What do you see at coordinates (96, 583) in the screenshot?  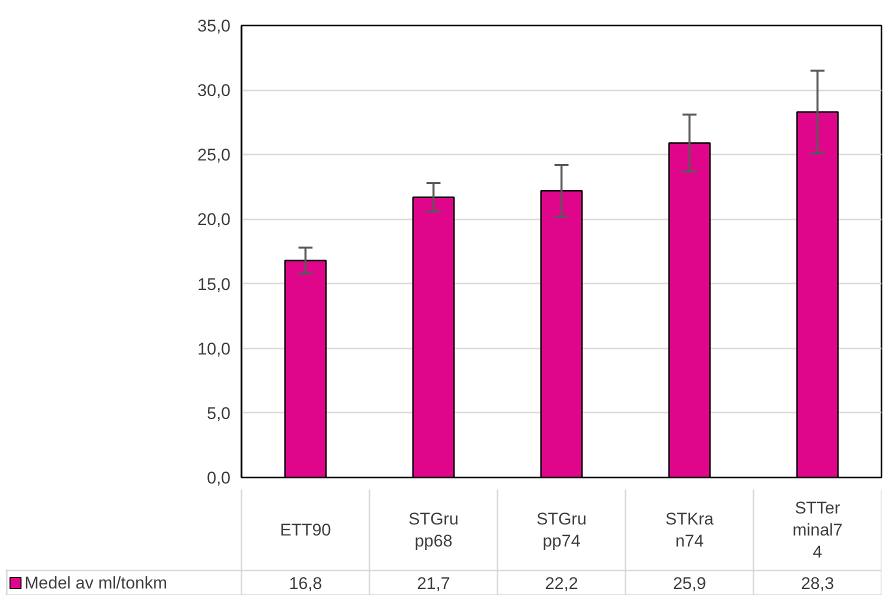 I see `legend-label: Medel av ml/tonkm` at bounding box center [96, 583].